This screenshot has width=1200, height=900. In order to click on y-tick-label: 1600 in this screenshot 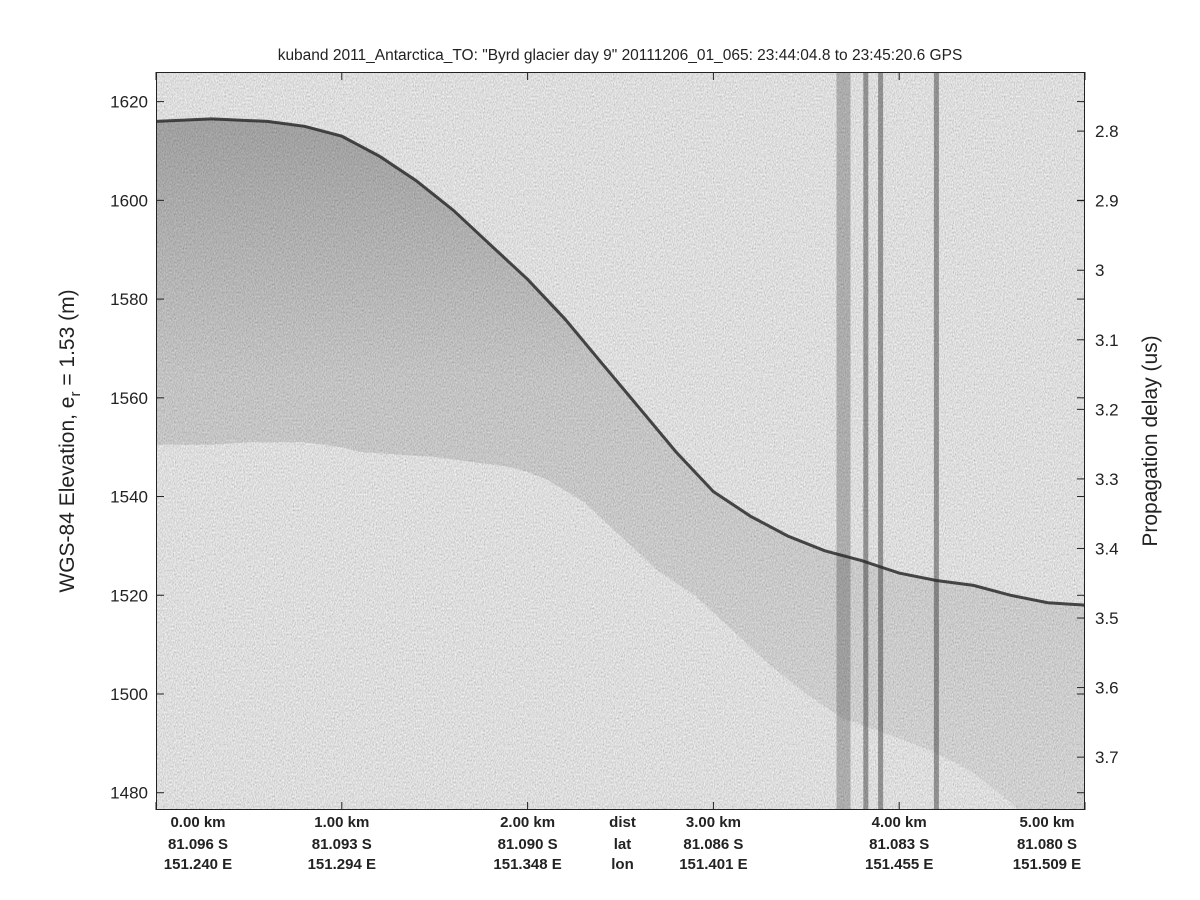, I will do `click(129, 200)`.